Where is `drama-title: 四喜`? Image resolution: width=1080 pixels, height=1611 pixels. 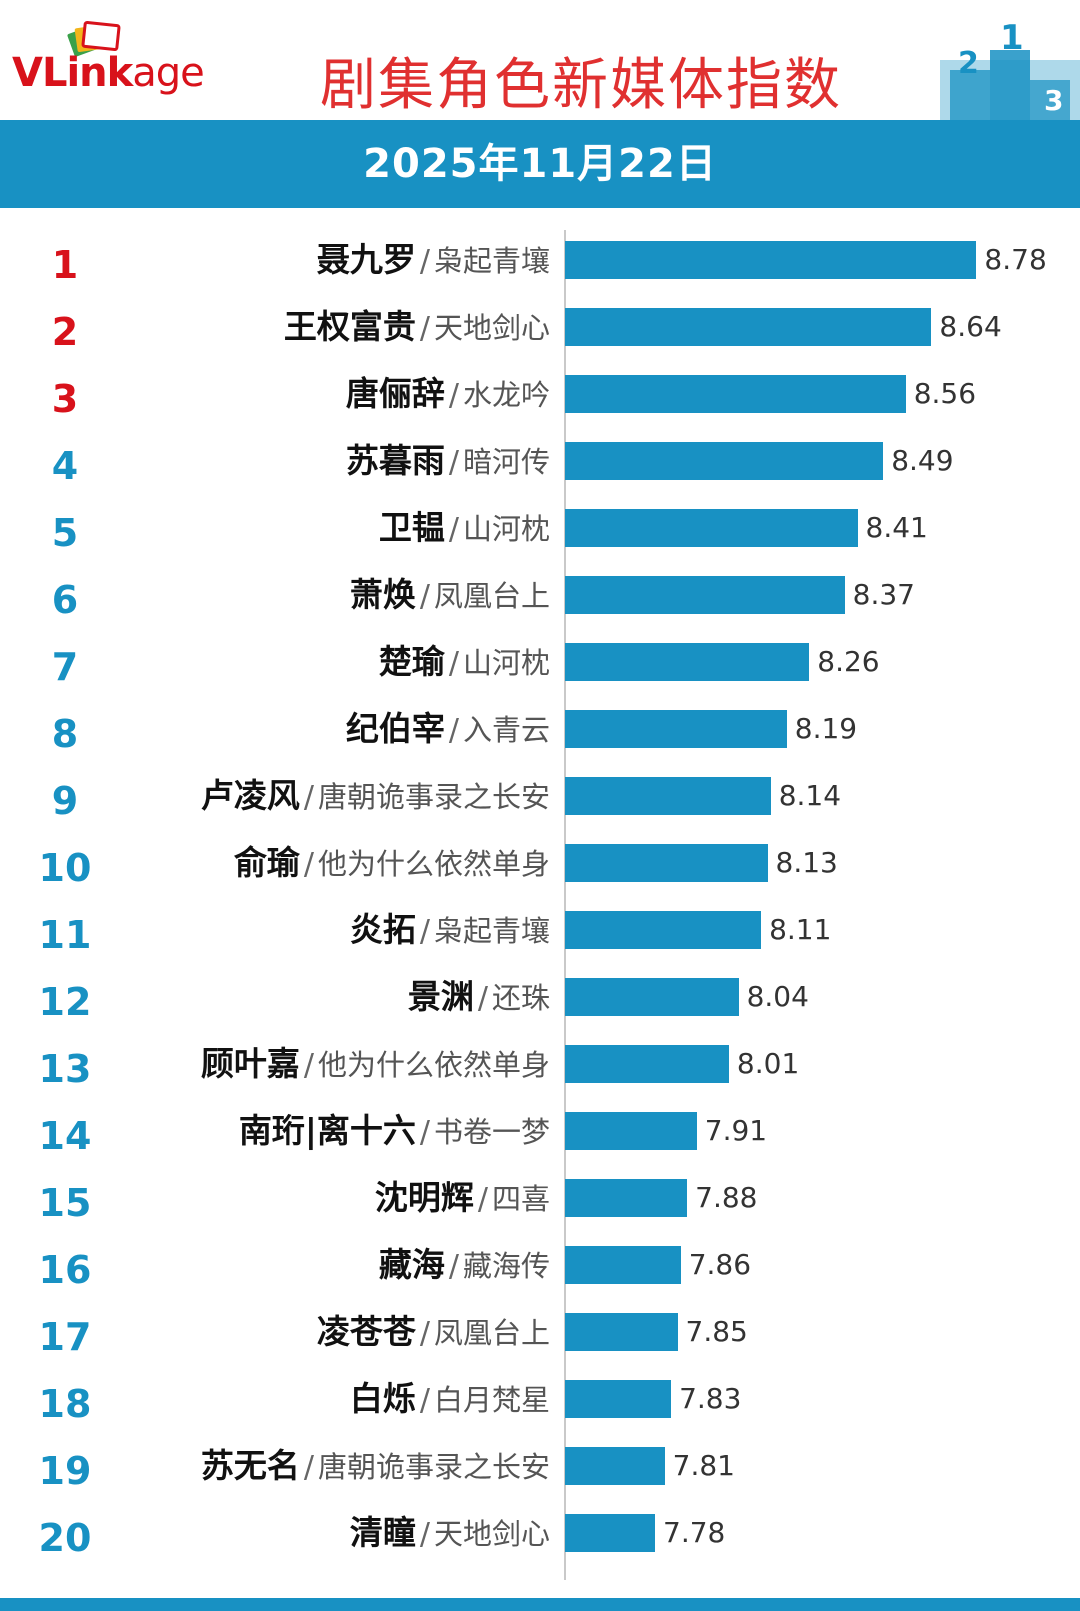
drama-title: 四喜 is located at coordinates (520, 1199).